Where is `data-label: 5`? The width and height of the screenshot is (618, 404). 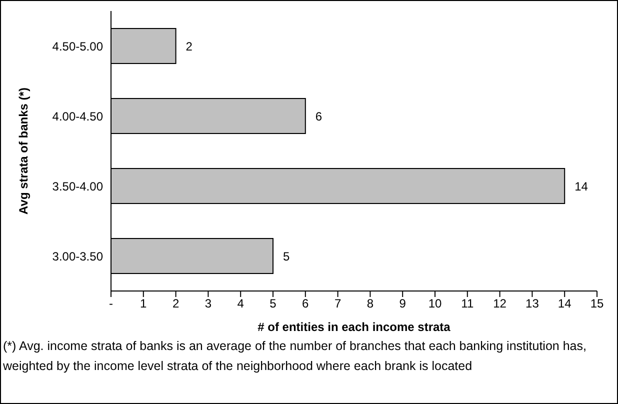
data-label: 5 is located at coordinates (286, 256).